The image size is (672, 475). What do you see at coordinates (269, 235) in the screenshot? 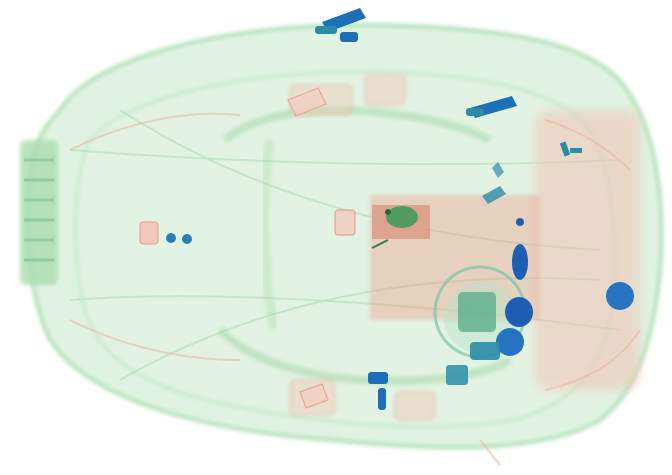
I see `roof-frame` at bounding box center [269, 235].